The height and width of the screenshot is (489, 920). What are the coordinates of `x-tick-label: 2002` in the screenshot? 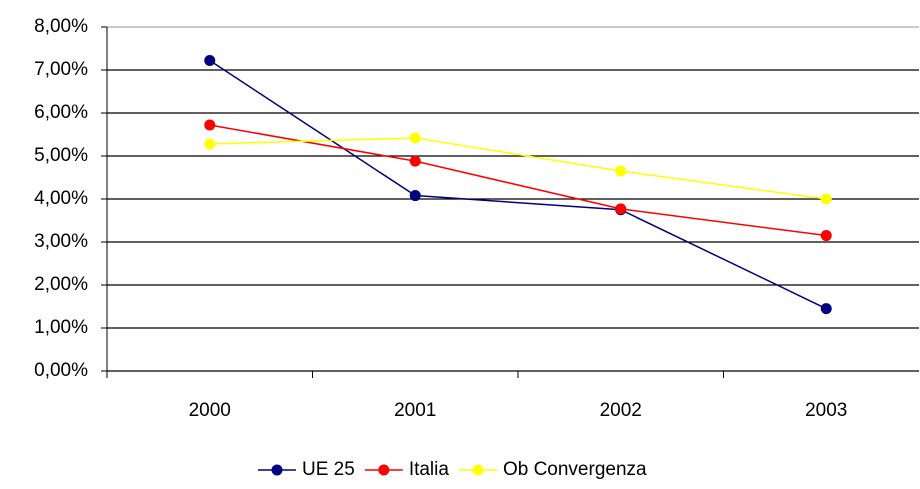 It's located at (621, 410).